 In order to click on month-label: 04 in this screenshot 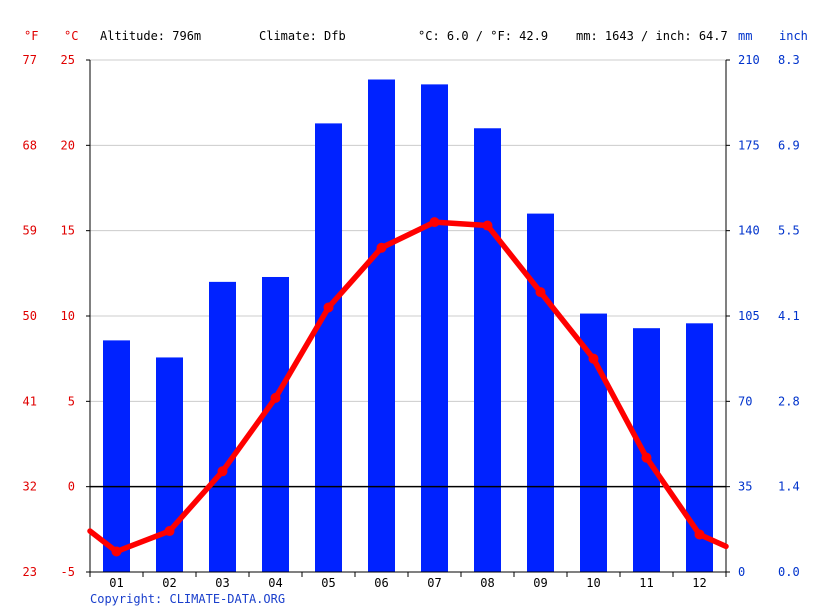, I will do `click(275, 583)`.